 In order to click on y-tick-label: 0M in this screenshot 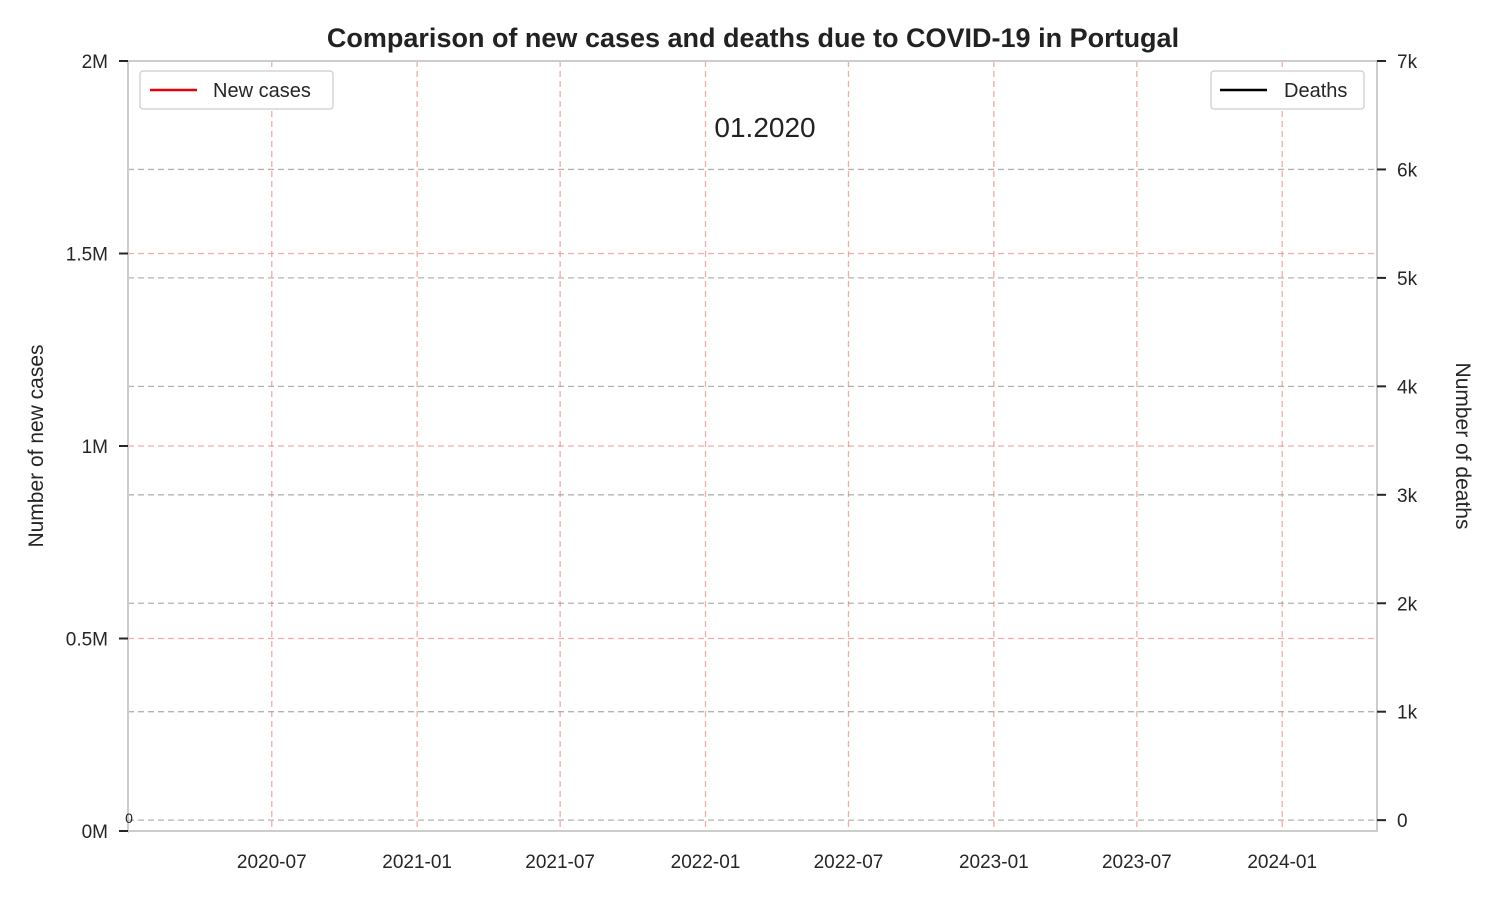, I will do `click(95, 832)`.